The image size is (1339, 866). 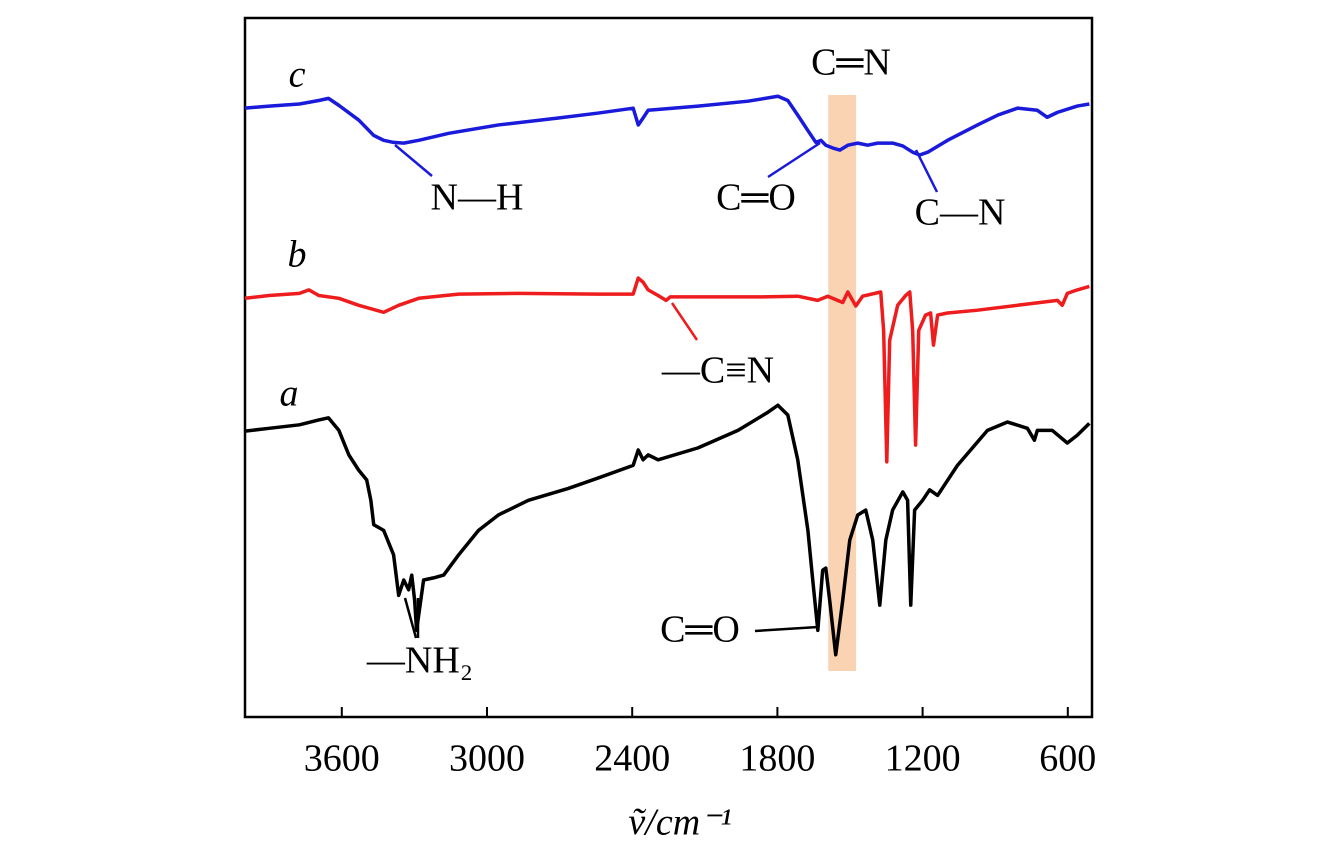 What do you see at coordinates (632, 759) in the screenshot?
I see `x-tick-label: 2400` at bounding box center [632, 759].